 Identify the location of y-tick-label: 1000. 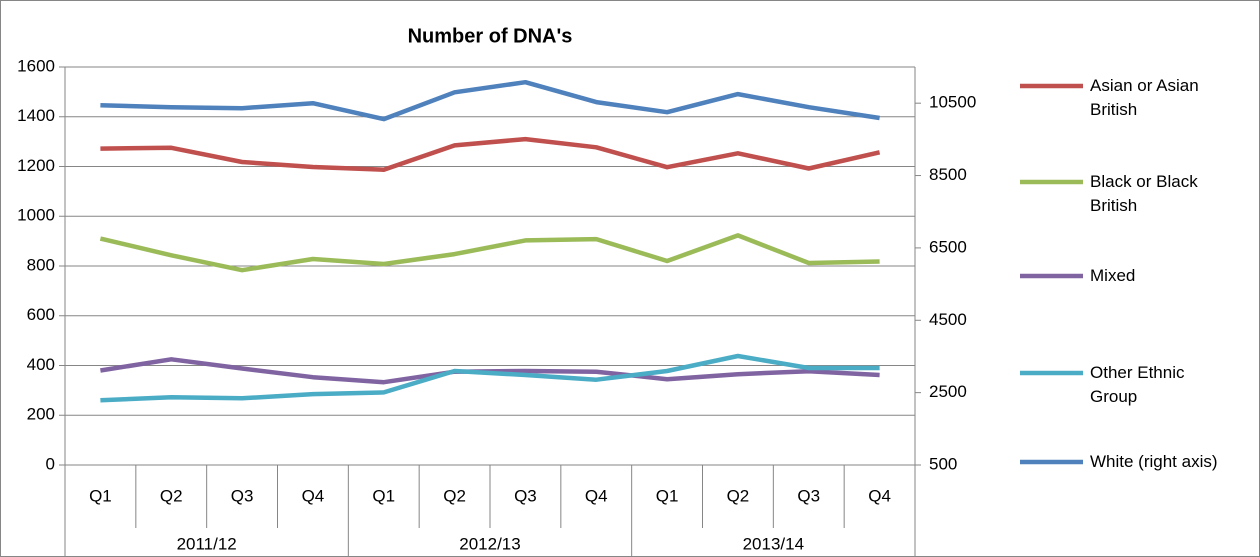
(36, 215).